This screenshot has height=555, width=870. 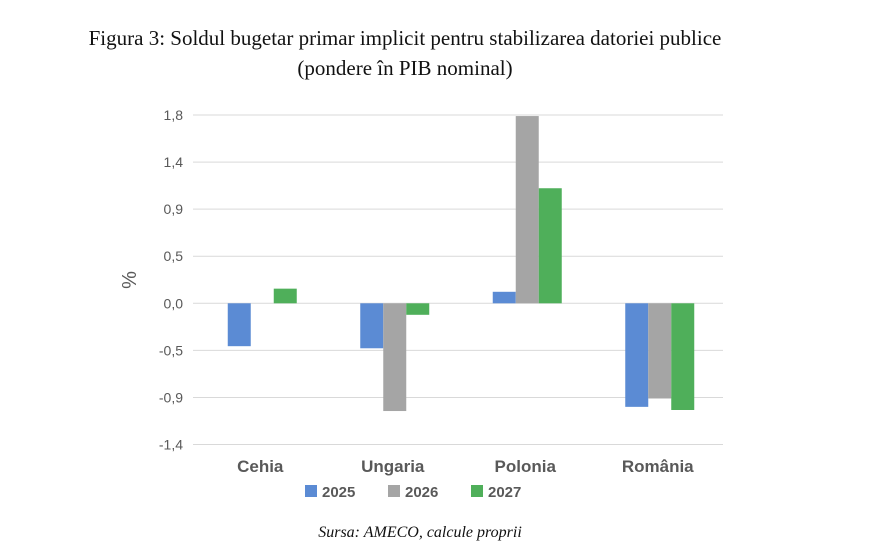 I want to click on x-tick-label: Ungaria, so click(x=393, y=466).